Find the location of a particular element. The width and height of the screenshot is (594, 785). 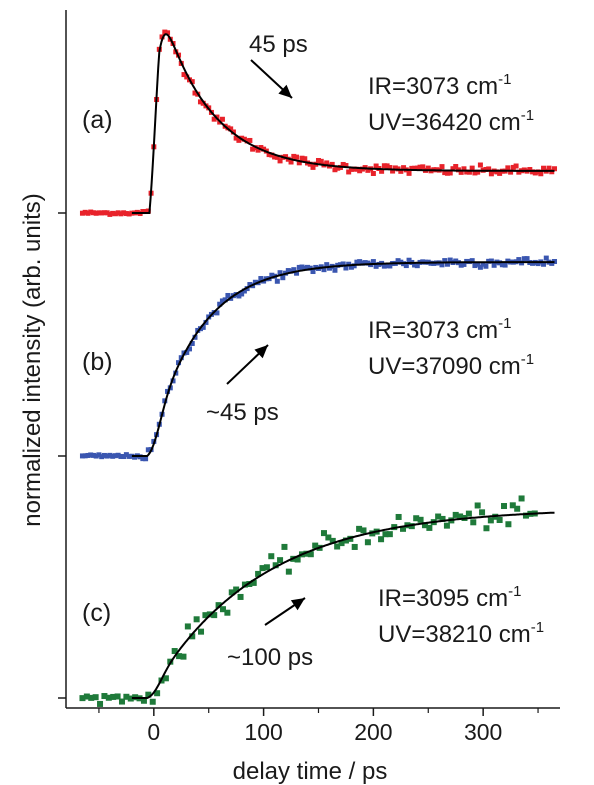

x-tick-label-100: 100 is located at coordinates (263, 732).